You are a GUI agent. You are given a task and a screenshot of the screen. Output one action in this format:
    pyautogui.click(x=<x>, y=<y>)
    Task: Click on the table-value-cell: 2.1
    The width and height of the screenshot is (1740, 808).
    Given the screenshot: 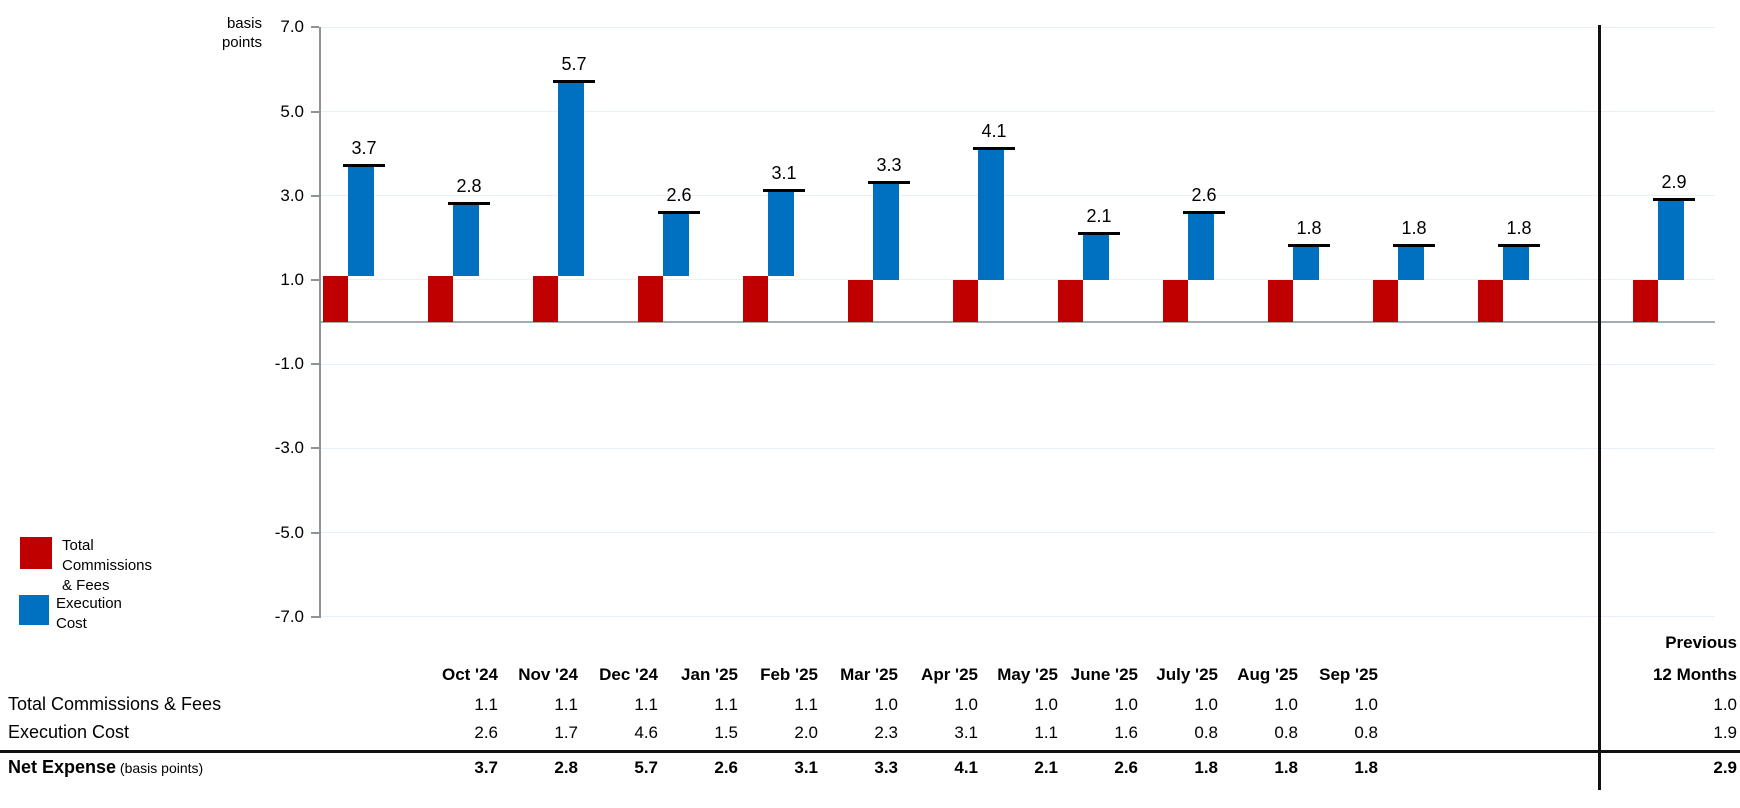 What is the action you would take?
    pyautogui.click(x=1046, y=767)
    